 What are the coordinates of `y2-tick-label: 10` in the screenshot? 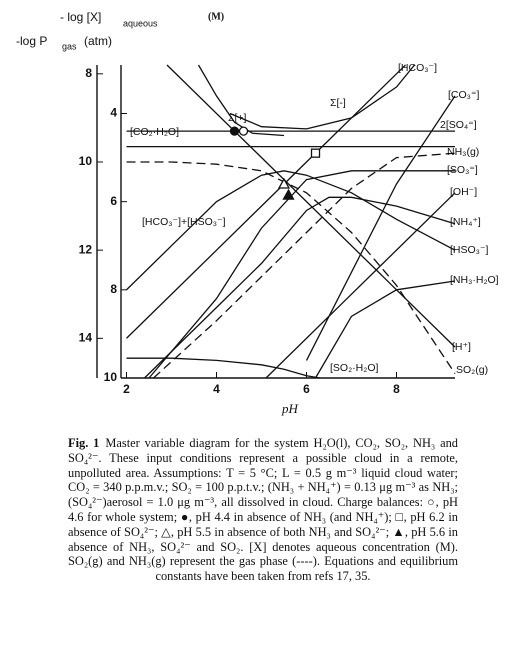 It's located at (86, 161).